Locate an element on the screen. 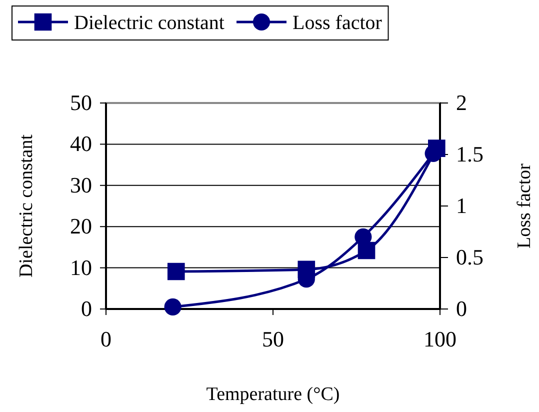 This screenshot has width=539, height=412. y-tick-label: 0 is located at coordinates (86, 309).